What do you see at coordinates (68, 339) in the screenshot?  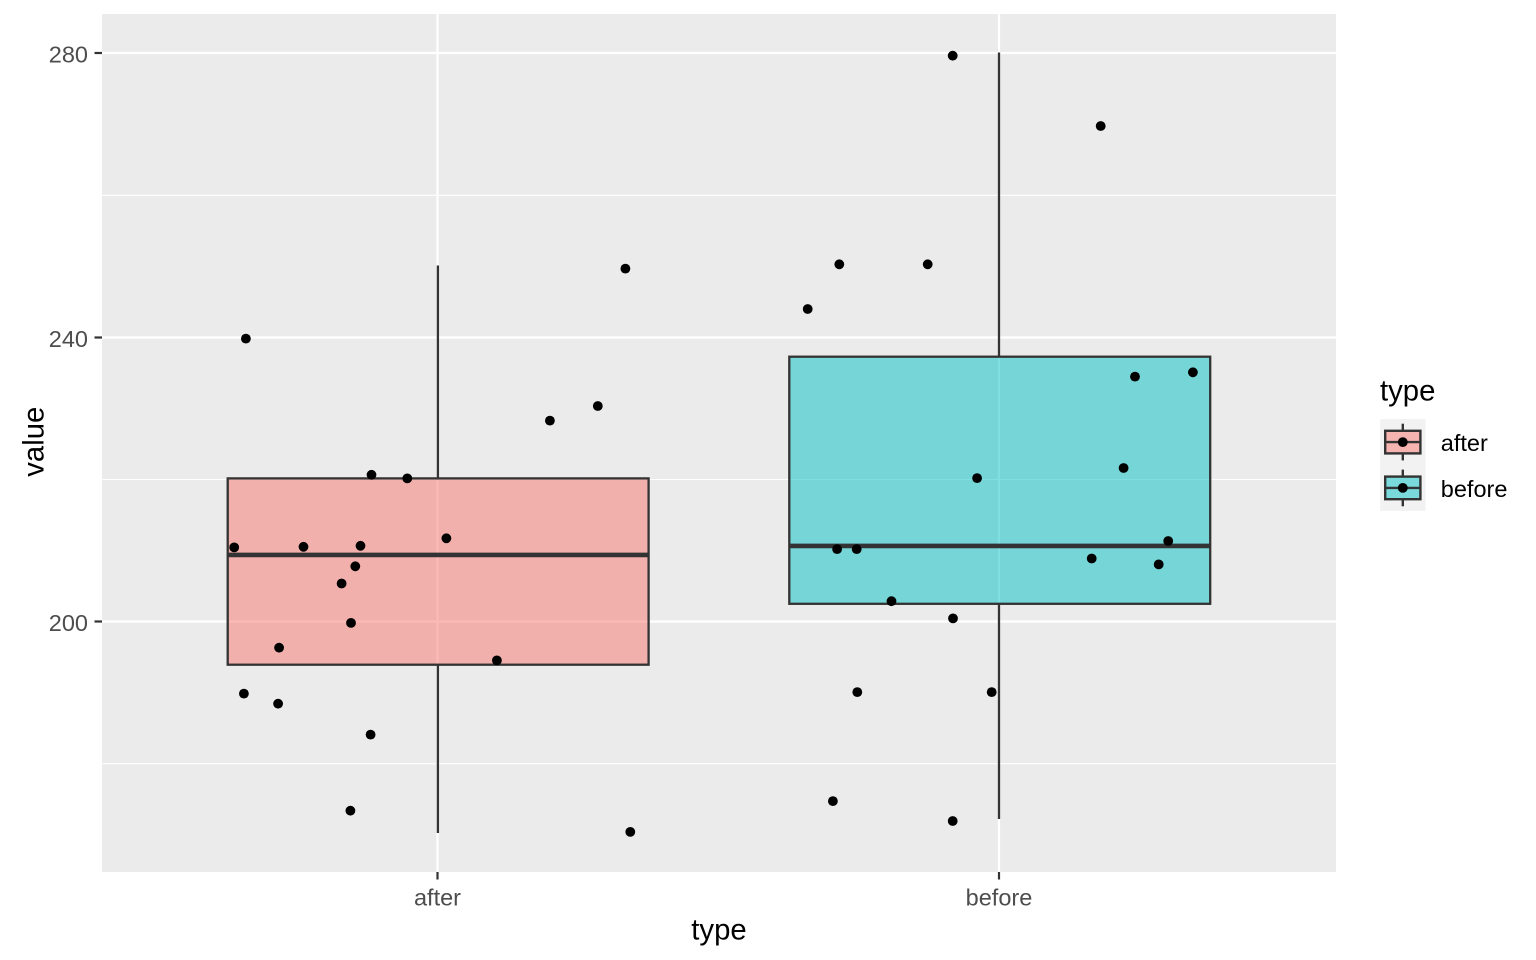 I see `svg-text: 240` at bounding box center [68, 339].